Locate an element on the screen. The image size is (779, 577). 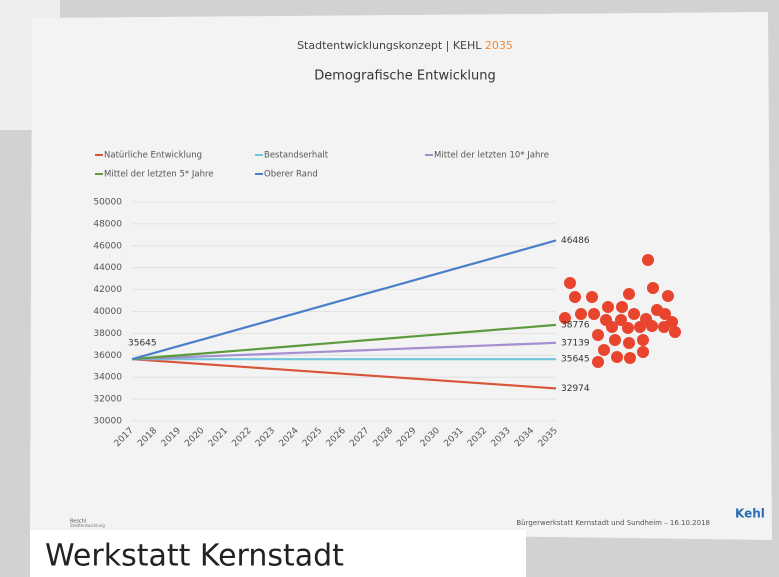
y-tick-label: 50000 is located at coordinates (107, 203).